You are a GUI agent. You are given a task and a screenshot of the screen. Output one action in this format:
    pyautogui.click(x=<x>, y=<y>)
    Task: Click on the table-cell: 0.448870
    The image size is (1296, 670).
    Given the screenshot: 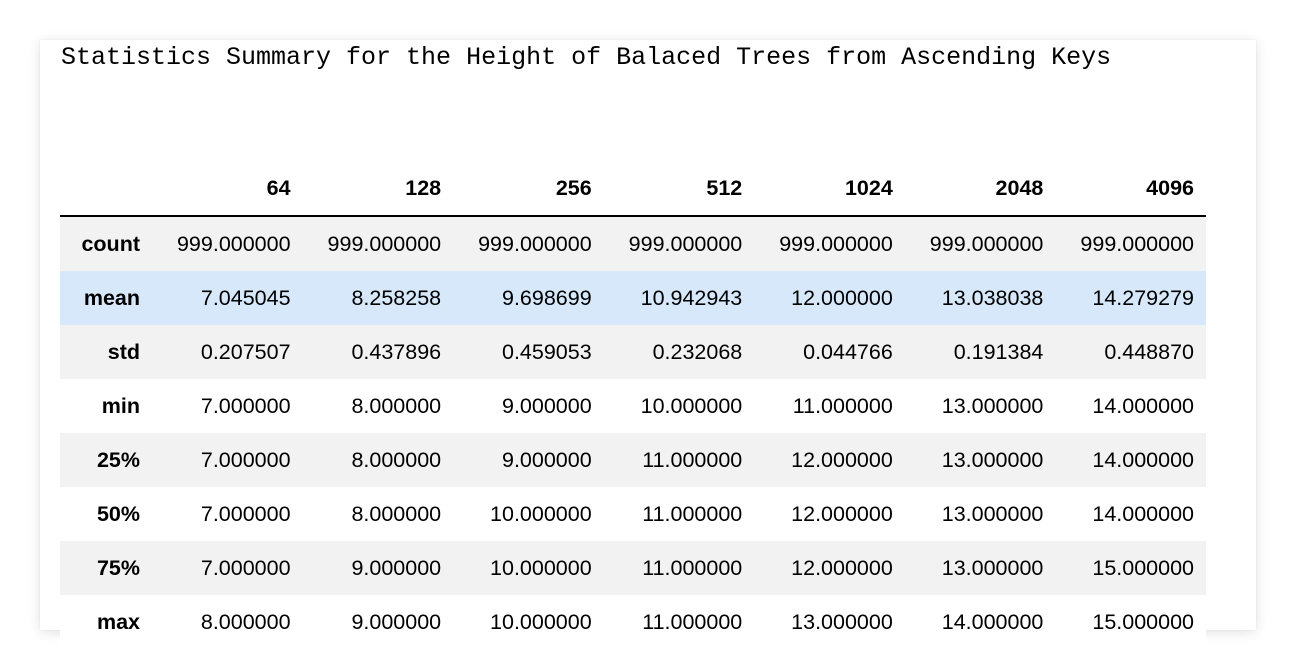 What is the action you would take?
    pyautogui.click(x=1149, y=351)
    